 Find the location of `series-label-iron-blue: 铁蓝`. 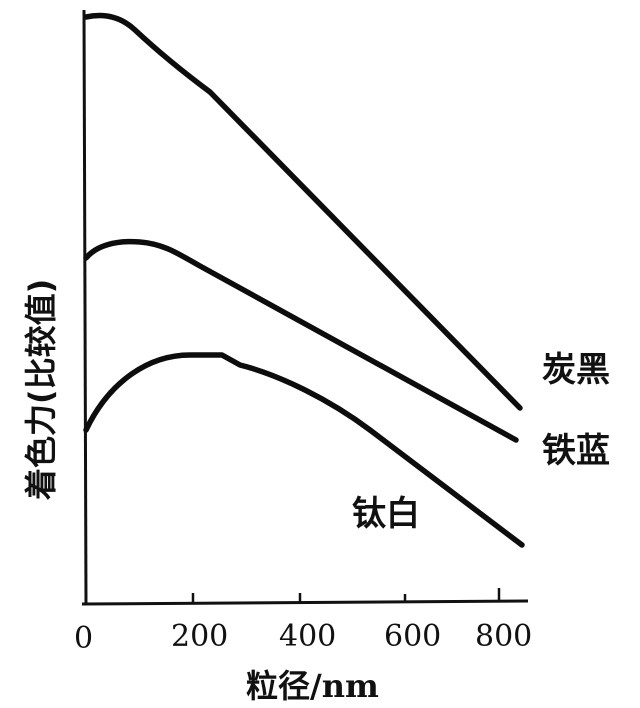

series-label-iron-blue: 铁蓝 is located at coordinates (576, 451).